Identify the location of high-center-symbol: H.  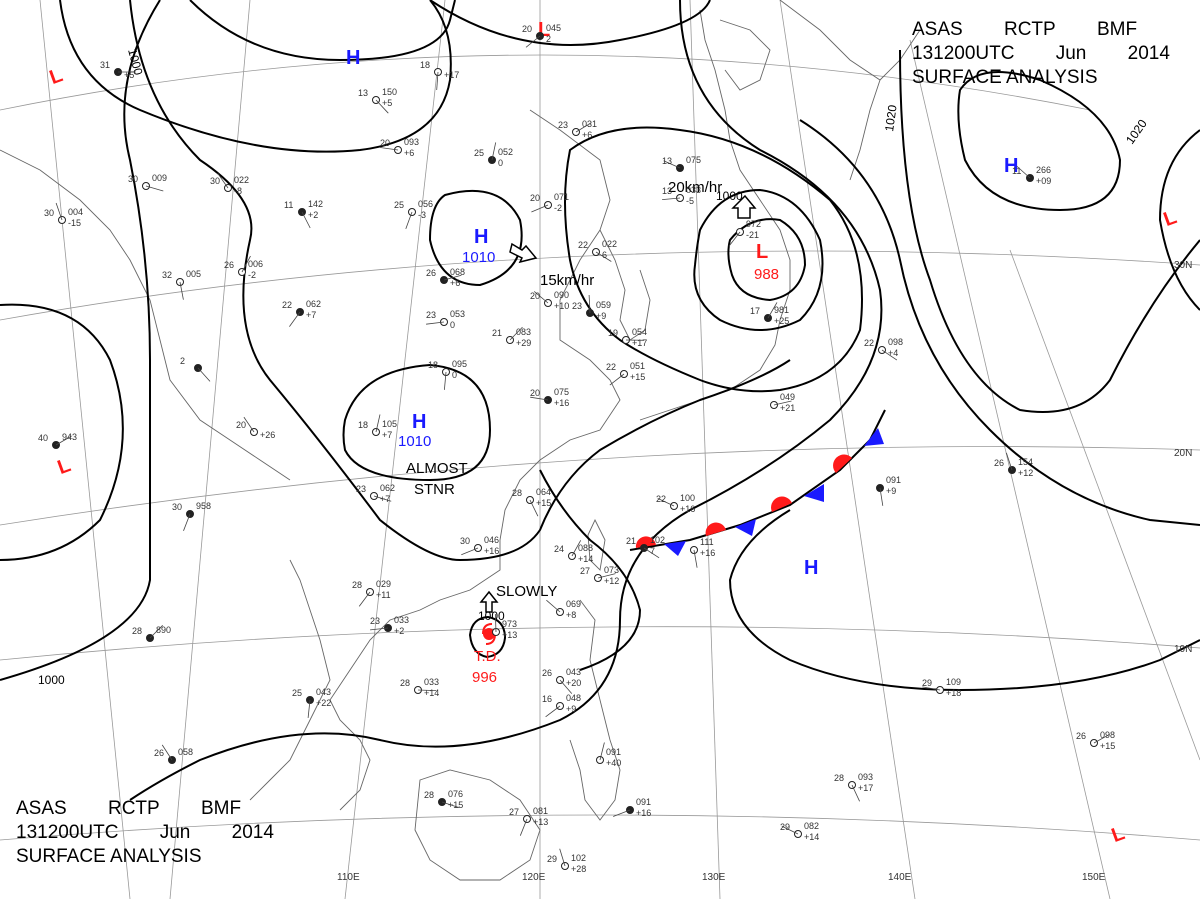
(1011, 166).